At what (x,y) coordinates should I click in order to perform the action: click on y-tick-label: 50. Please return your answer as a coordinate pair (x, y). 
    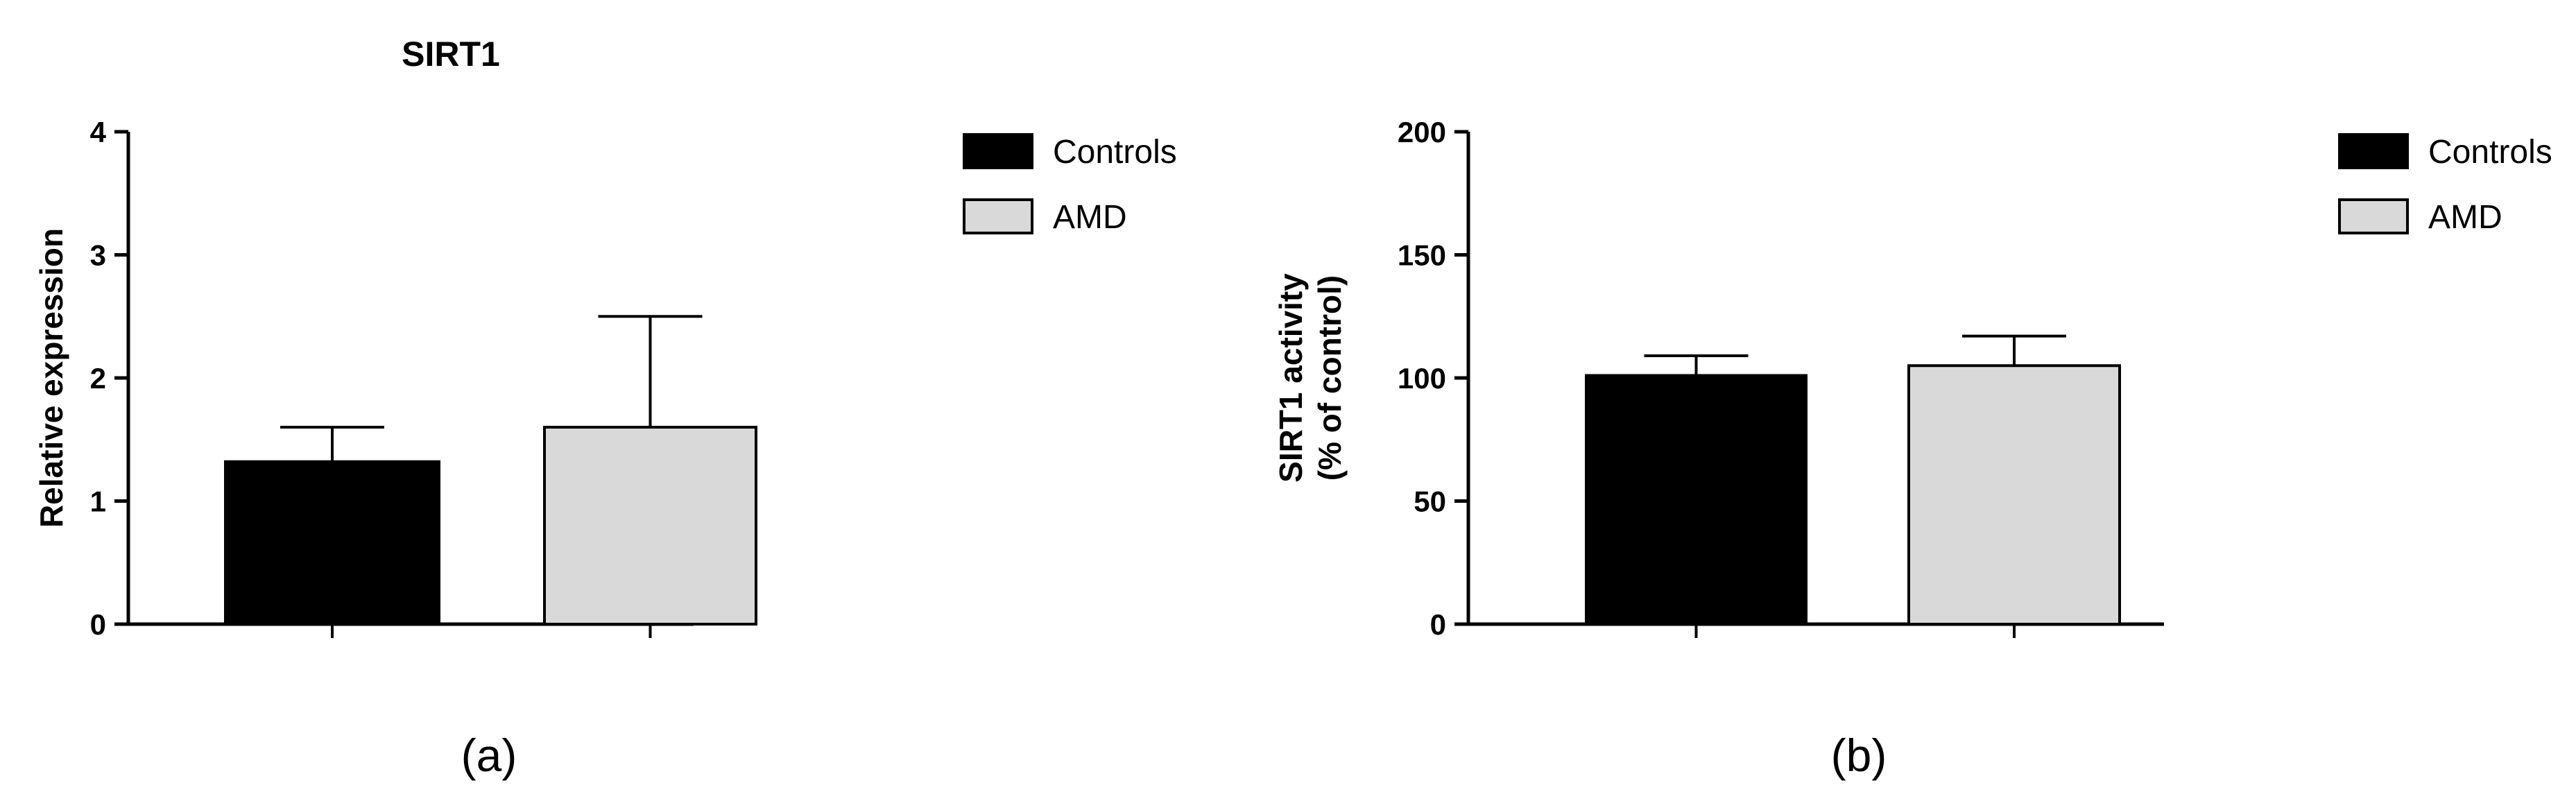
    Looking at the image, I should click on (1430, 502).